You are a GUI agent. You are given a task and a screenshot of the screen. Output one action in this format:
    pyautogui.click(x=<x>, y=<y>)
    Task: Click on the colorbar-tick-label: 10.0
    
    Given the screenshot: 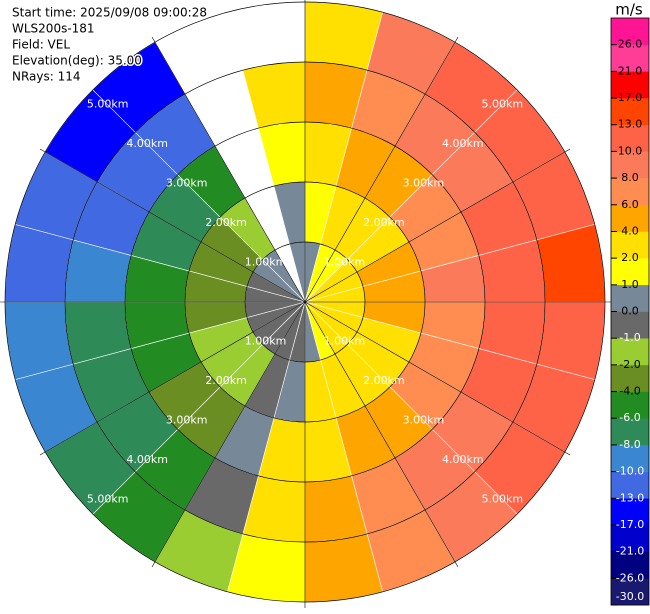 What is the action you would take?
    pyautogui.click(x=630, y=150)
    